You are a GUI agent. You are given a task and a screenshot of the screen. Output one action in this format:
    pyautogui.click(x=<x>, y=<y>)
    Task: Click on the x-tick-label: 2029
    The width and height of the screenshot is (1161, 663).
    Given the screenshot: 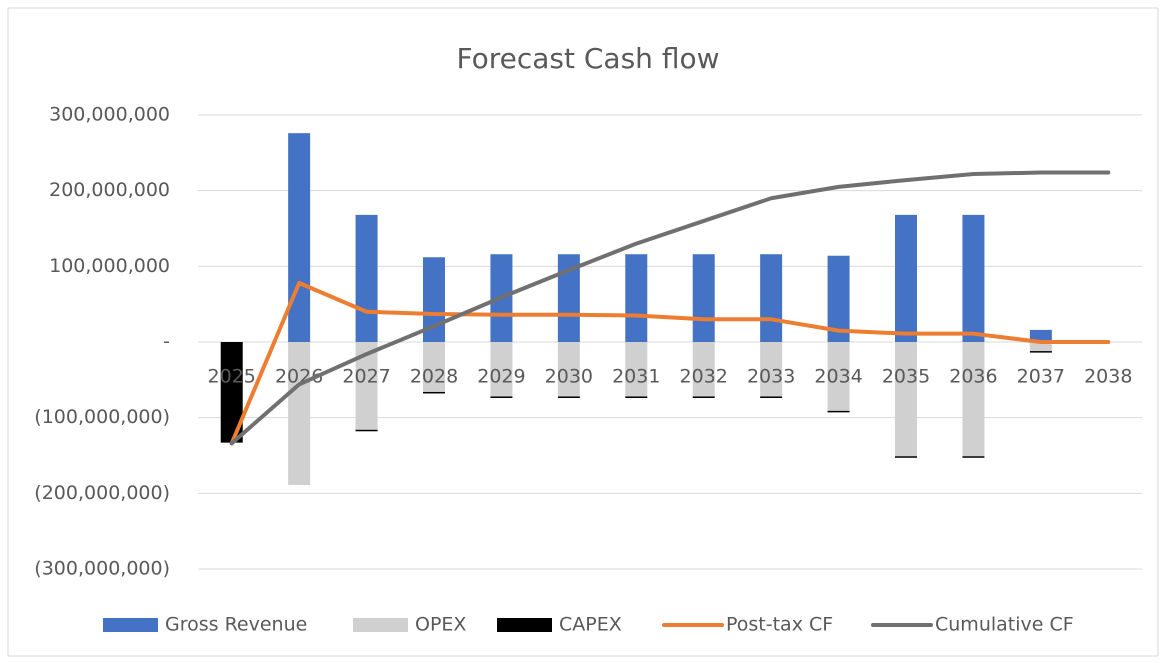 What is the action you would take?
    pyautogui.click(x=501, y=377)
    